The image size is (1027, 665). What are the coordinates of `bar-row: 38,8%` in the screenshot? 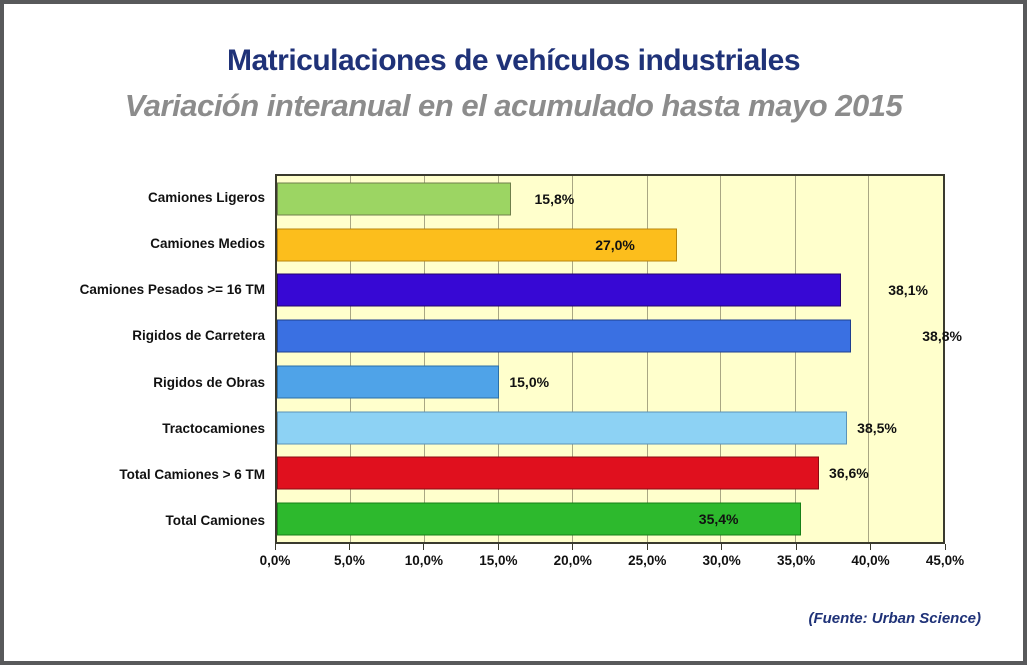 It's located at (619, 336).